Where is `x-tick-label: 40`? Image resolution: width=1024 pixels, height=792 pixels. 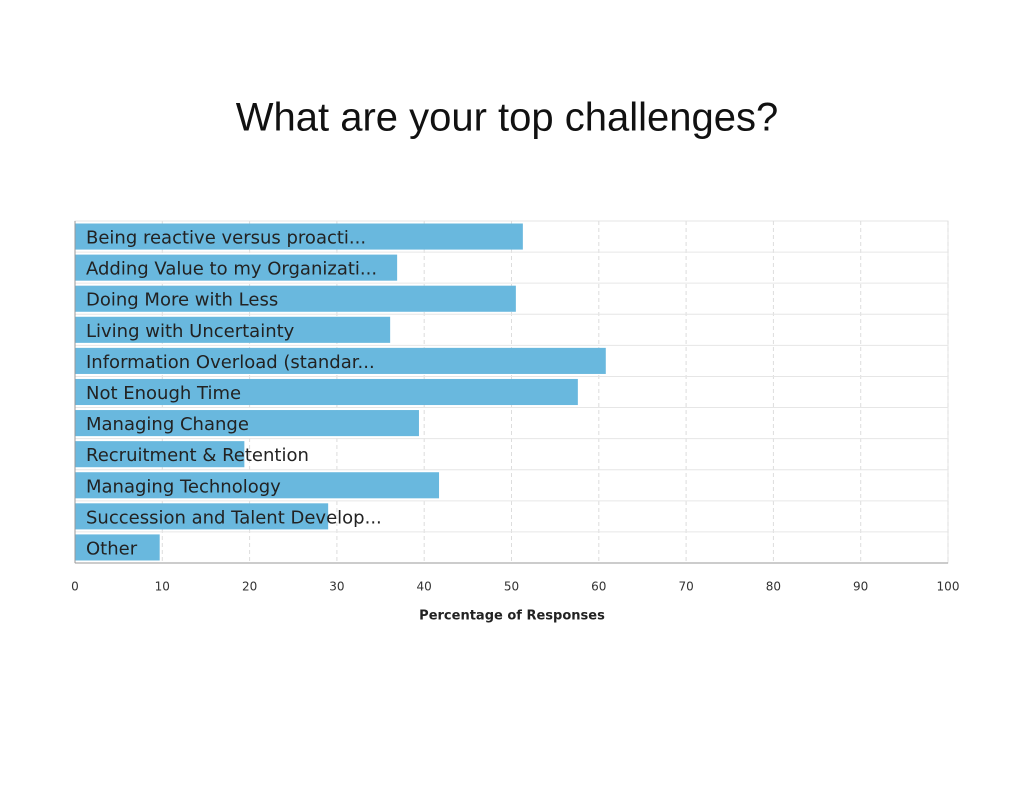
x-tick-label: 40 is located at coordinates (424, 587).